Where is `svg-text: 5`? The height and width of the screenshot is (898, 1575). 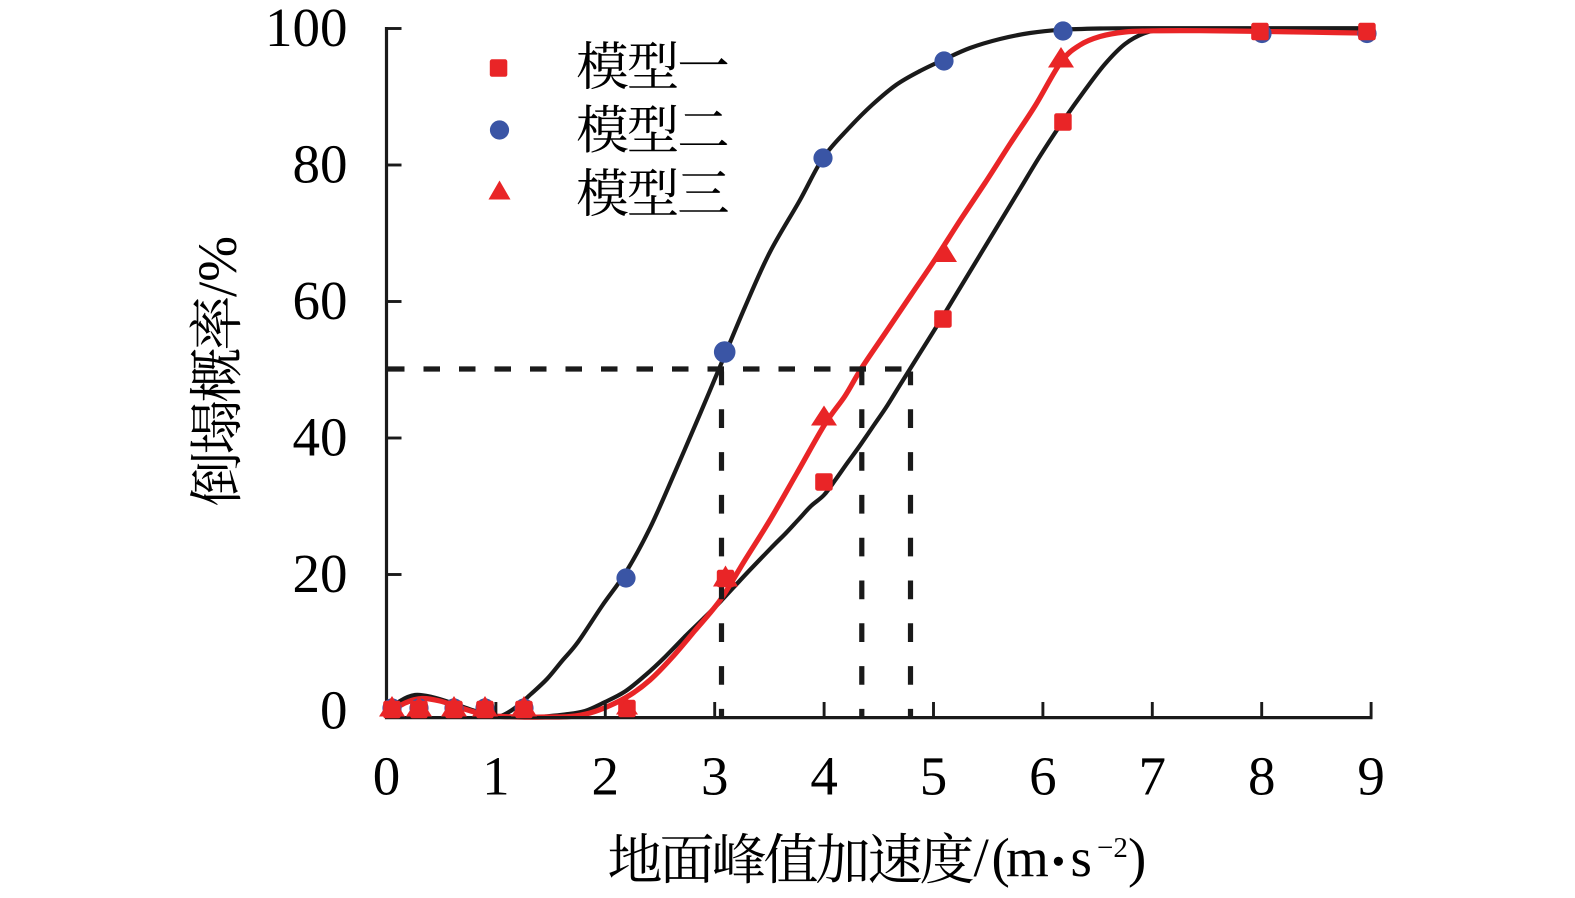
svg-text: 5 is located at coordinates (934, 776).